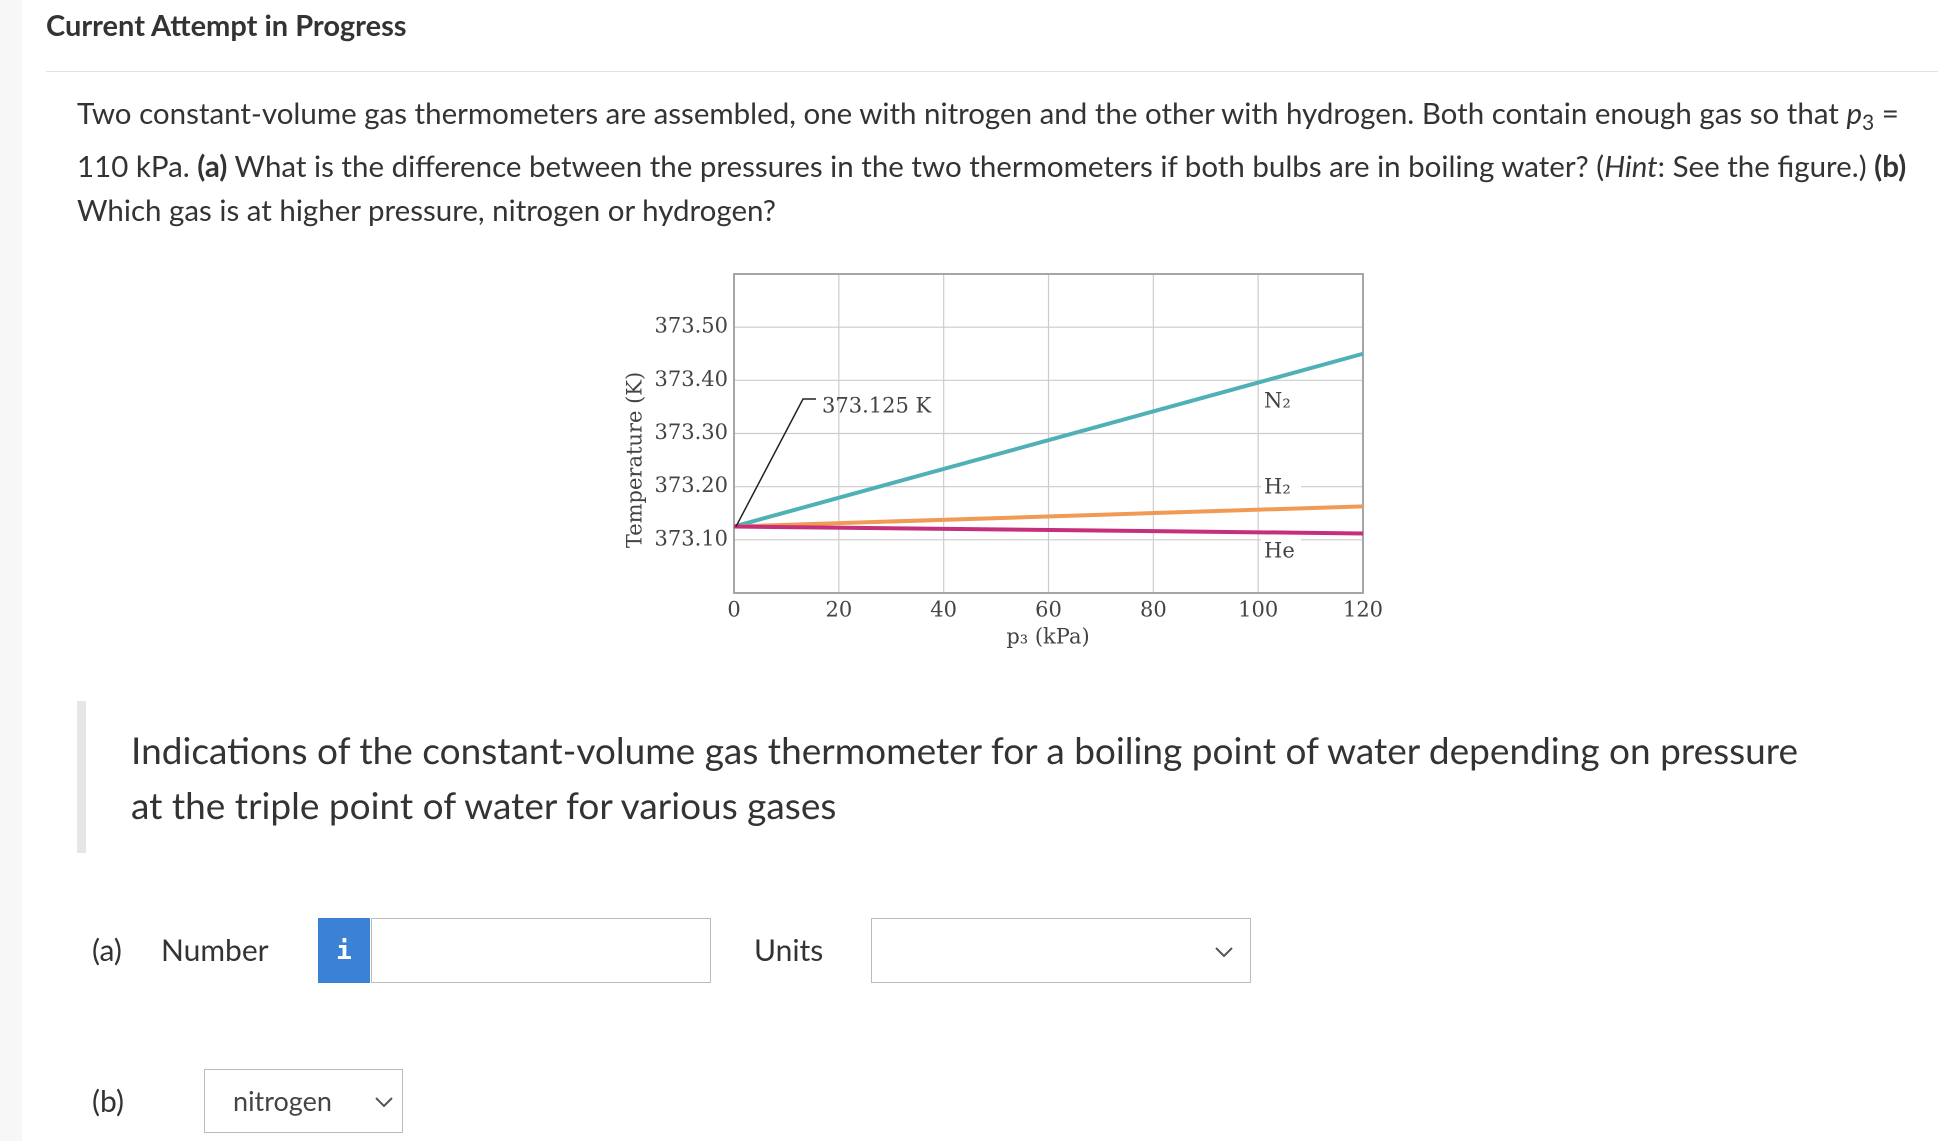 The width and height of the screenshot is (1938, 1141). I want to click on heading: Current Attempt in Progress, so click(226, 25).